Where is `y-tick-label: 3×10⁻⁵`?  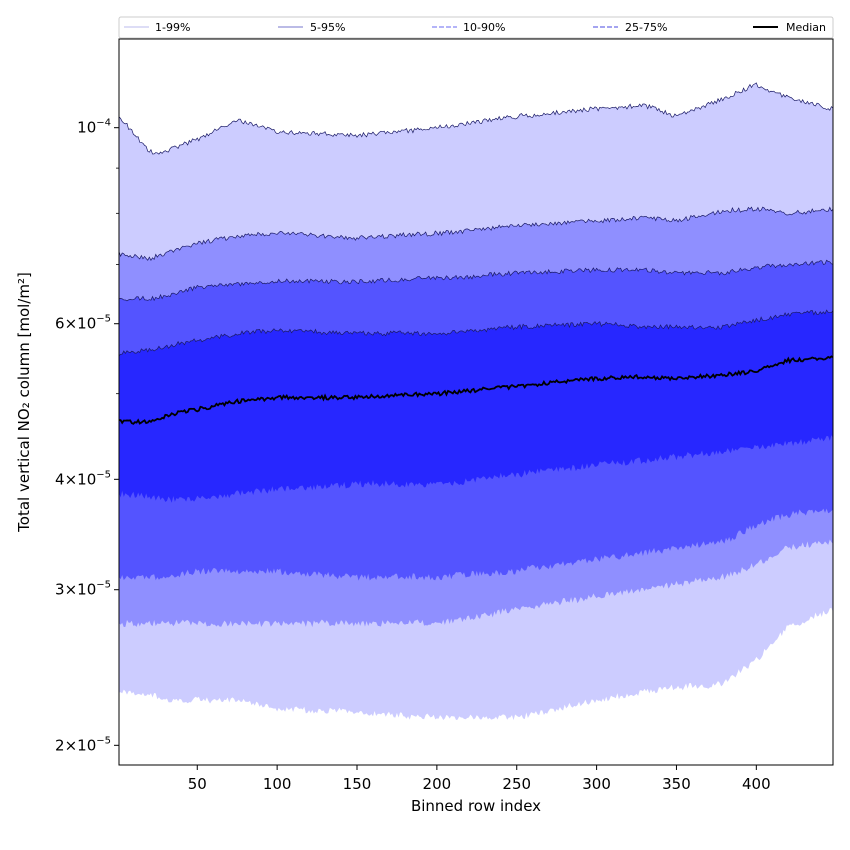 y-tick-label: 3×10⁻⁵ is located at coordinates (83, 589).